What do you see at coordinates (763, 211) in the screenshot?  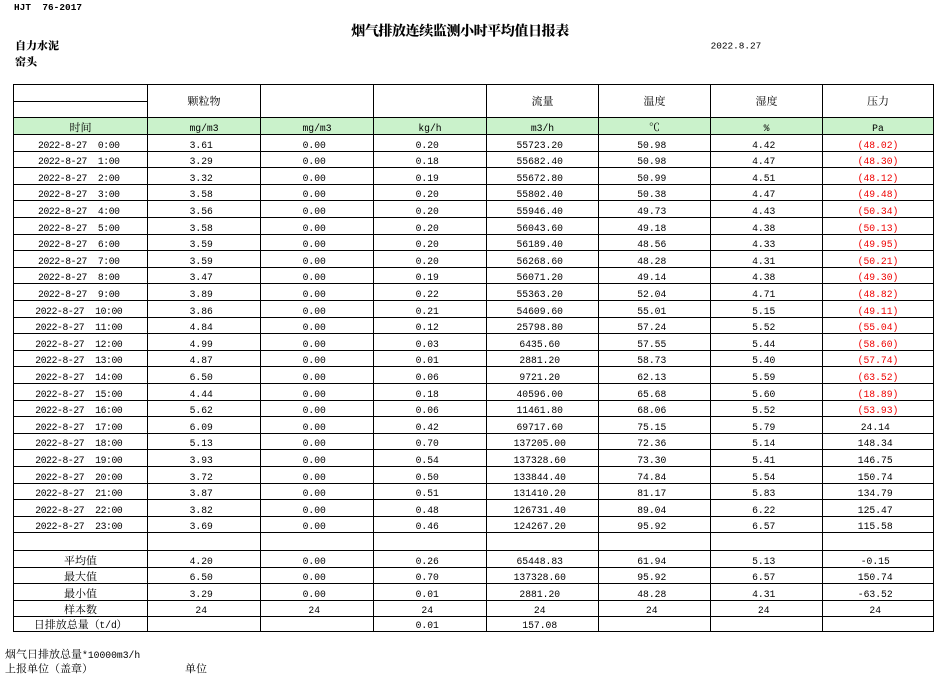 I see `svg-text: 4.43` at bounding box center [763, 211].